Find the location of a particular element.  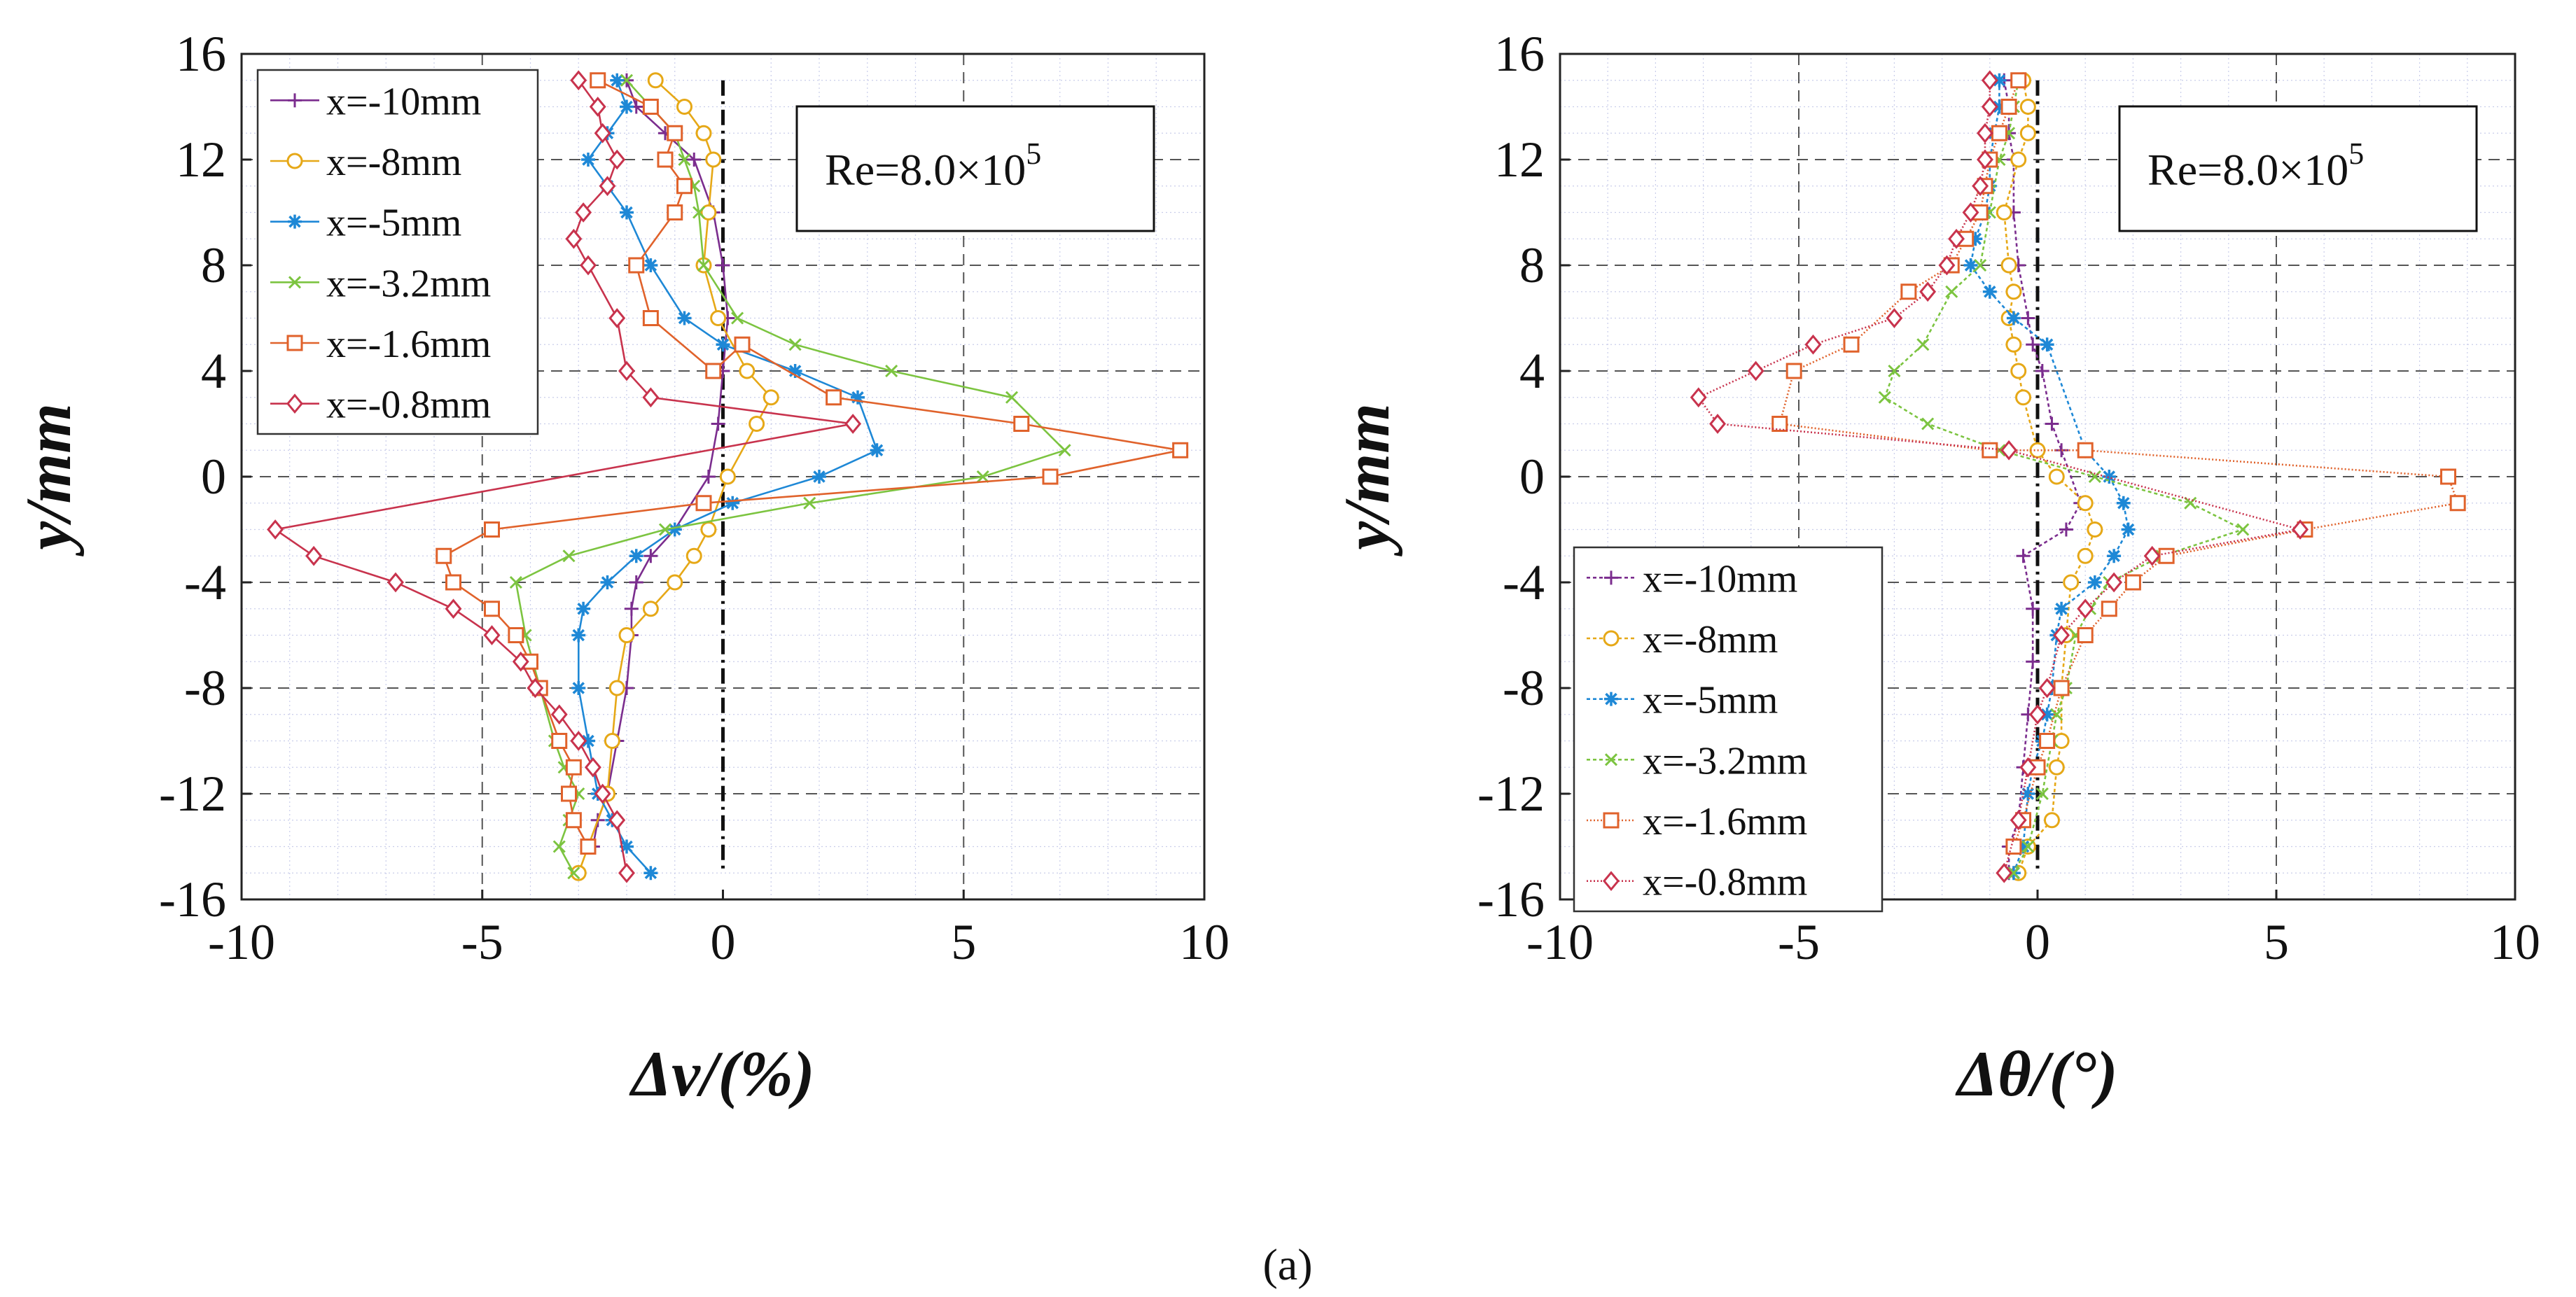

reynolds-annotation: Re=8.0×105 is located at coordinates (975, 168).